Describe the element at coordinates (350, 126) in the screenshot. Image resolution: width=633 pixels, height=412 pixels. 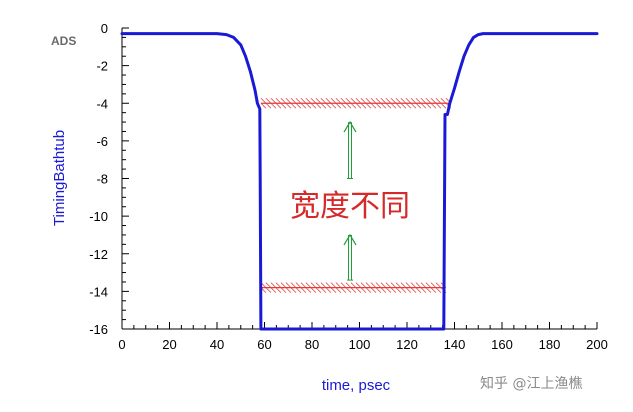
I see `arrow-head` at that location.